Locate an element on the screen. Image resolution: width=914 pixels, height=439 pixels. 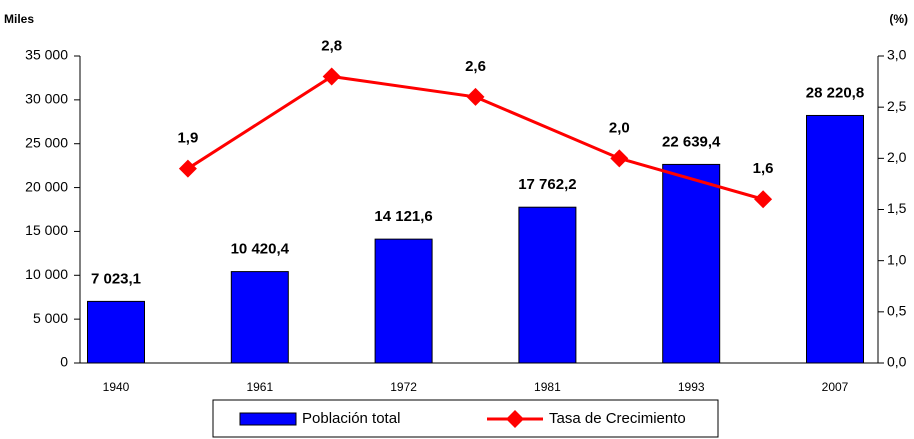
y2-tick-label: 1,5 is located at coordinates (897, 208).